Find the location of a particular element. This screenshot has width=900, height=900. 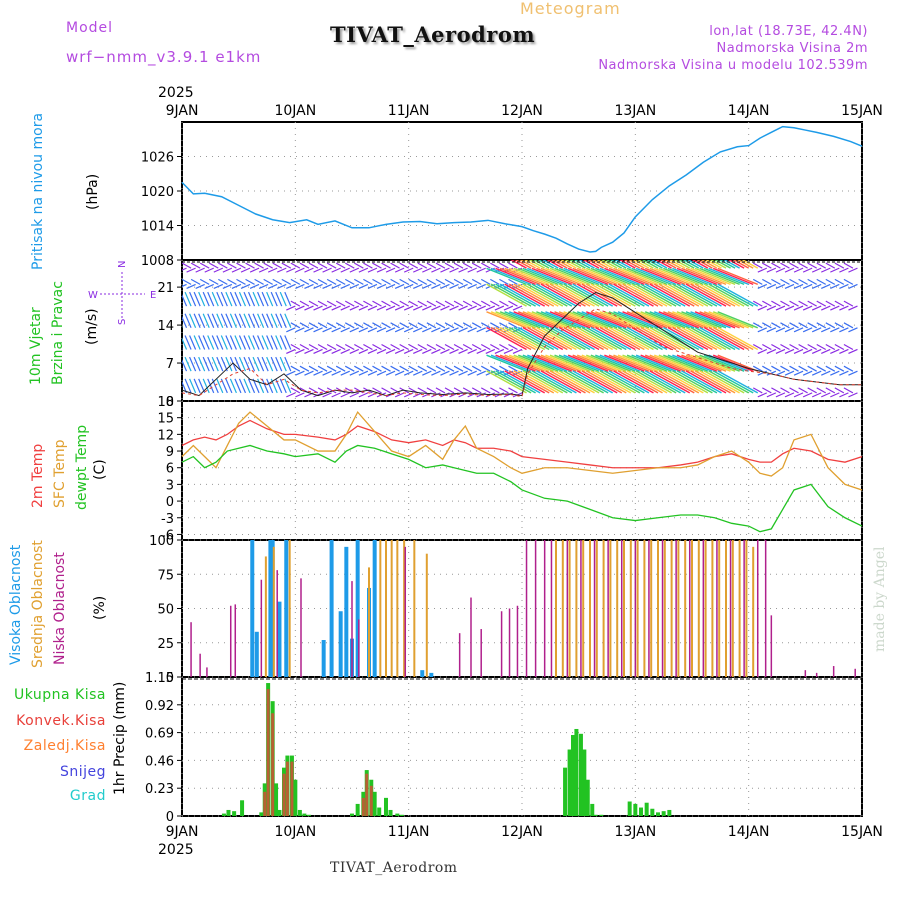

x-tick-label-top: 11JAN is located at coordinates (409, 111).